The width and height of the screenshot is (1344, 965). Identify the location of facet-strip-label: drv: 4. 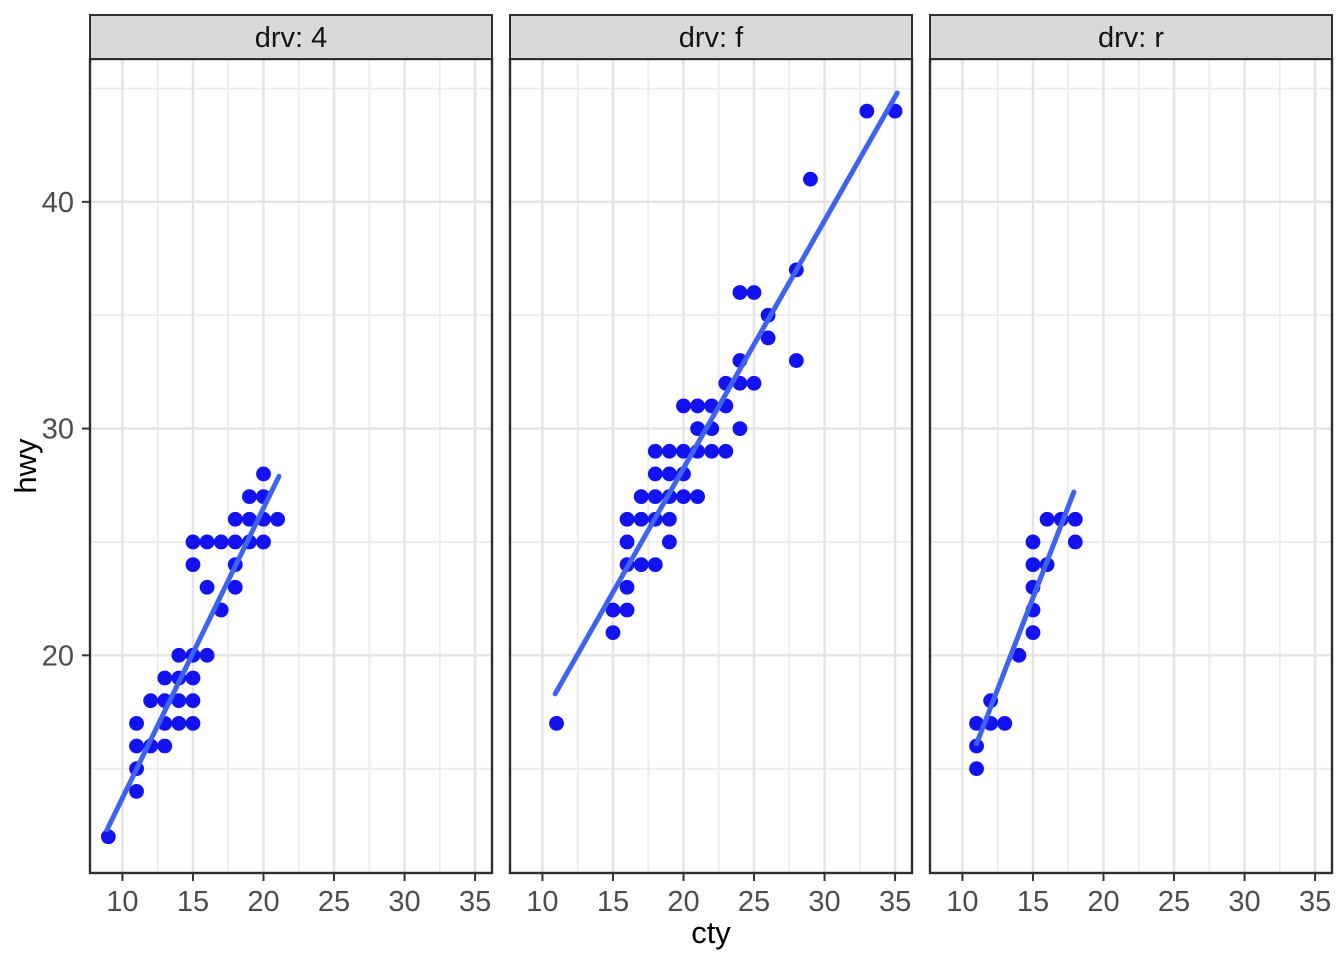
(291, 38).